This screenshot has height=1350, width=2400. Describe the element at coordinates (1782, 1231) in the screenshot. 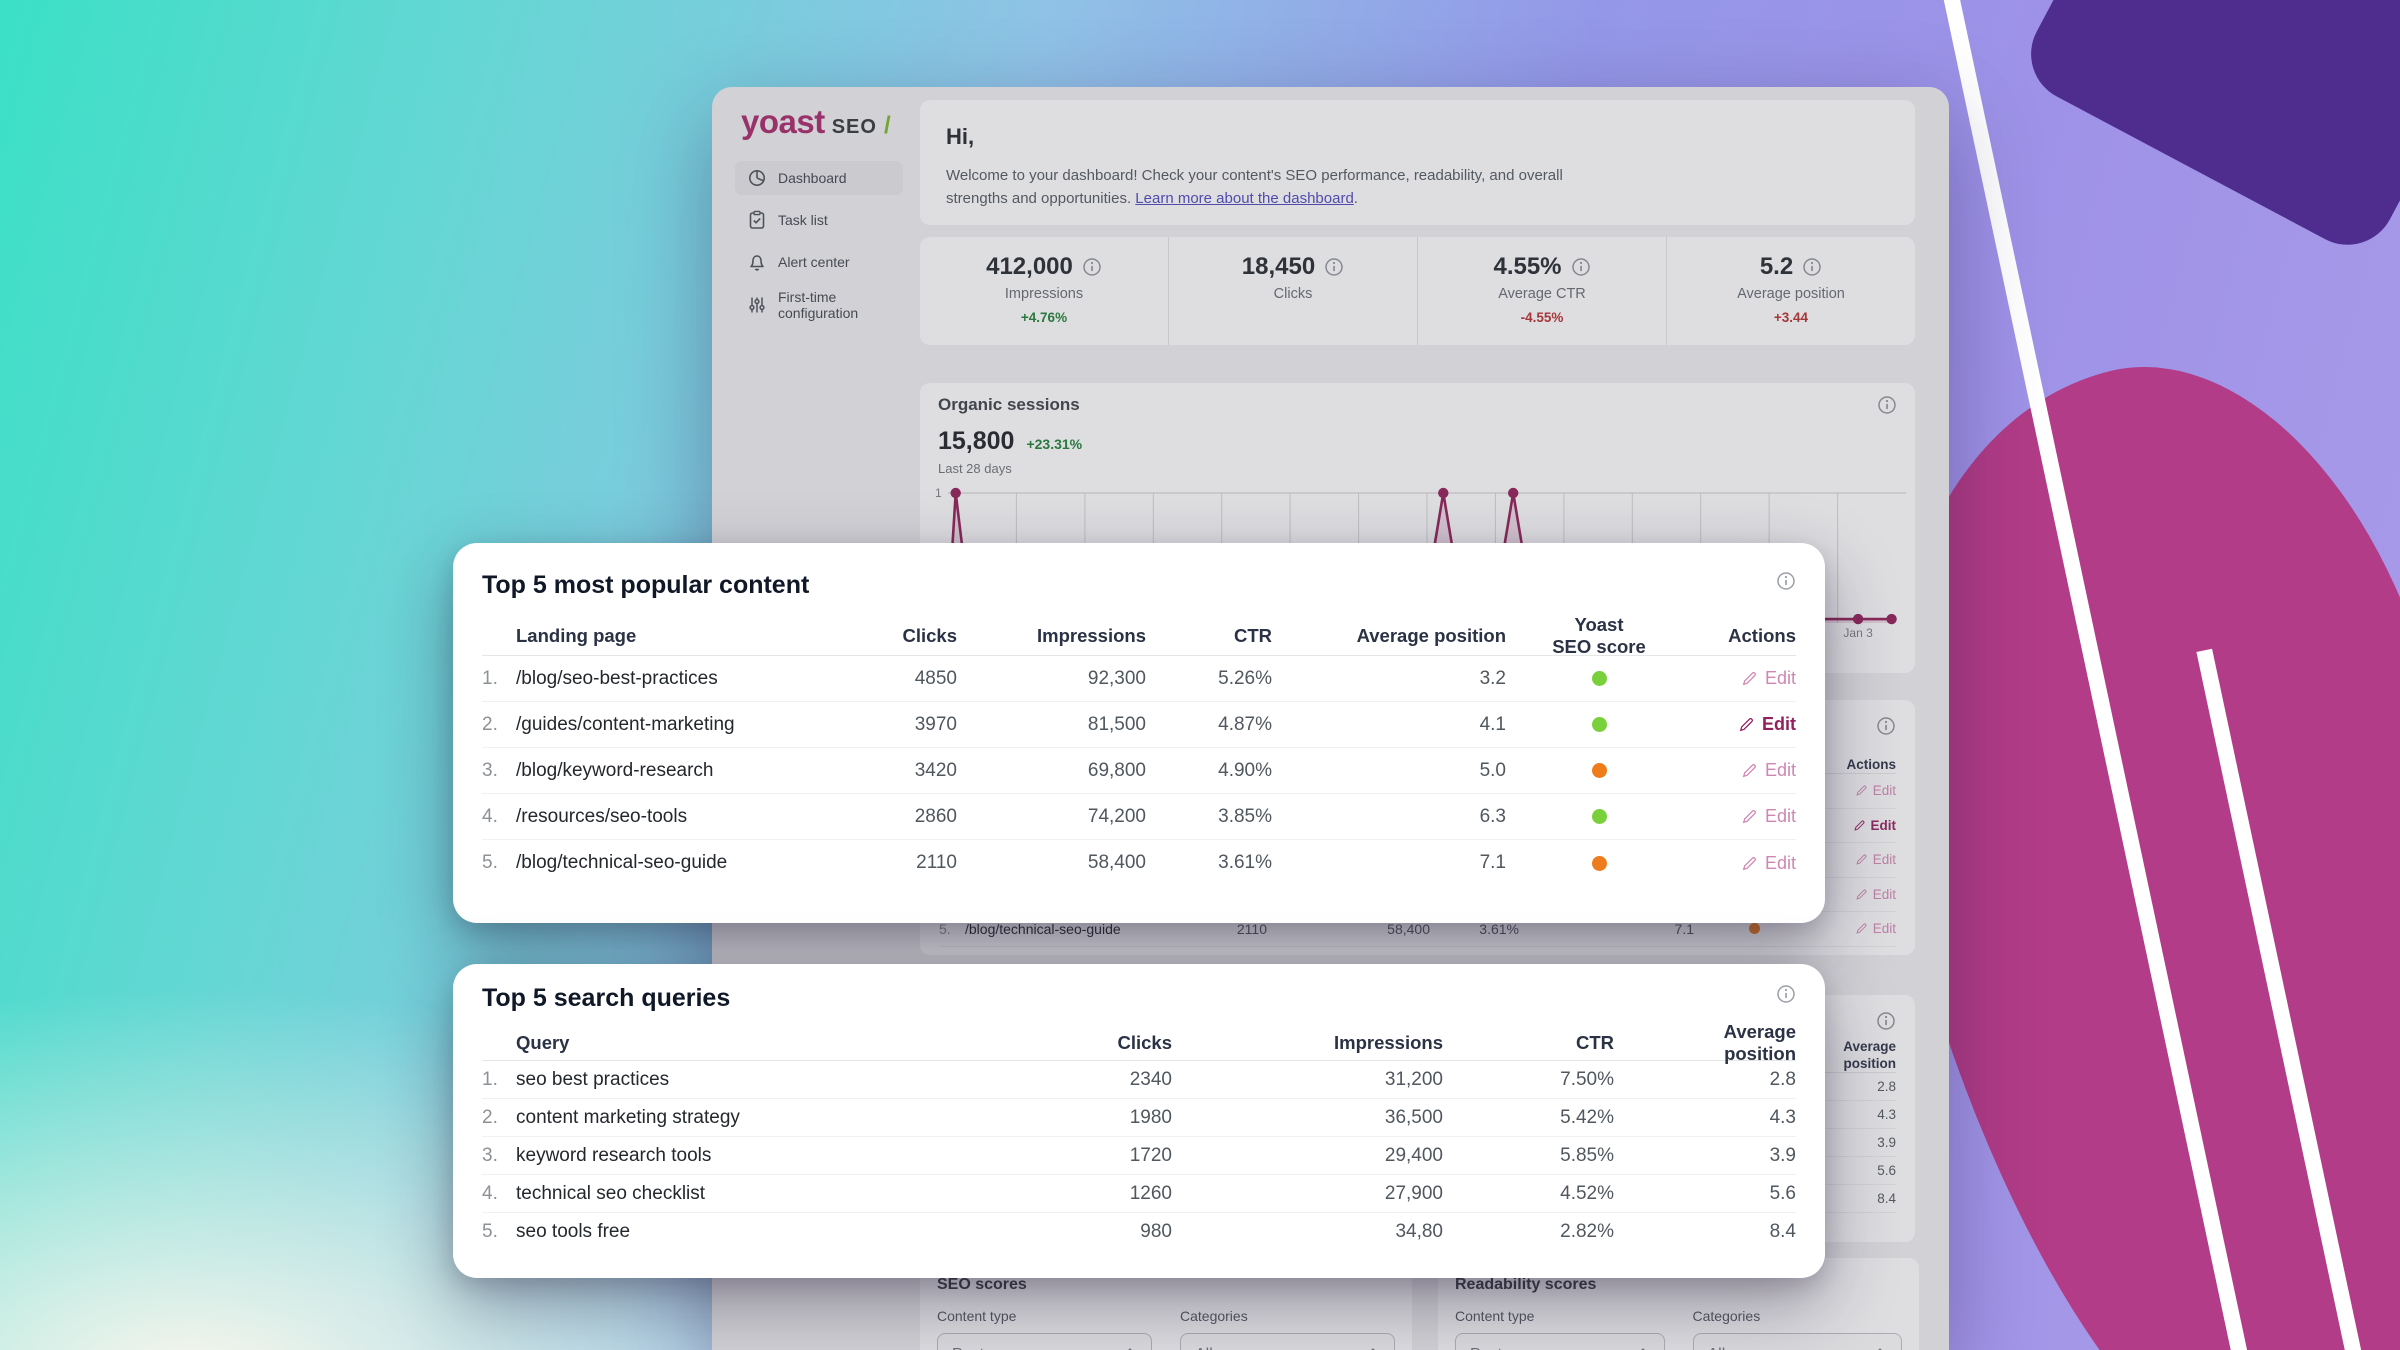

I see `average-position-cell: 8.4` at that location.